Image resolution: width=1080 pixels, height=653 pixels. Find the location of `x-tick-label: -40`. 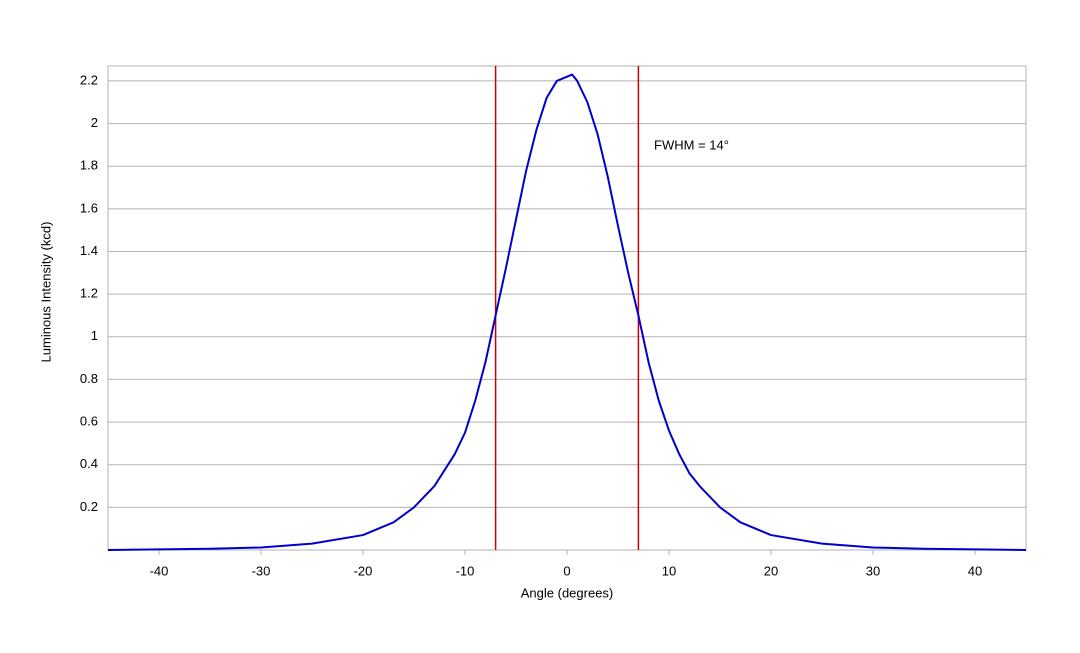

x-tick-label: -40 is located at coordinates (159, 570).